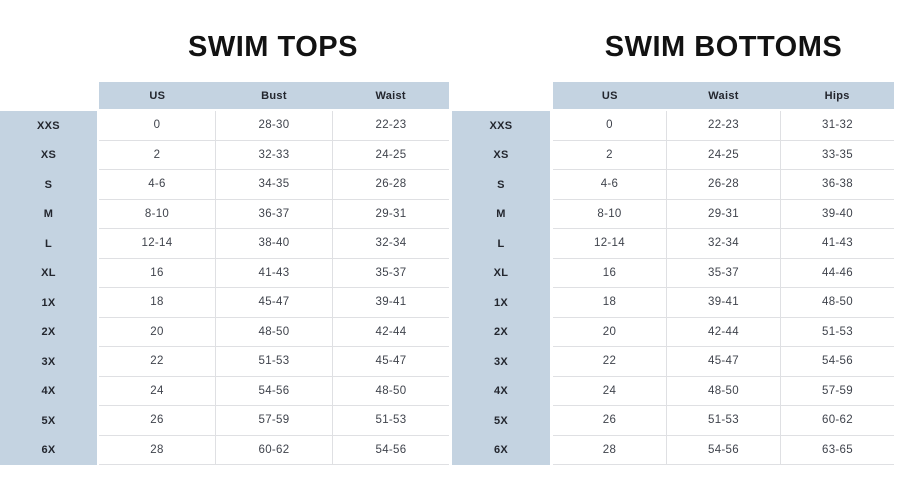  What do you see at coordinates (390, 450) in the screenshot?
I see `value-cell: 54-56` at bounding box center [390, 450].